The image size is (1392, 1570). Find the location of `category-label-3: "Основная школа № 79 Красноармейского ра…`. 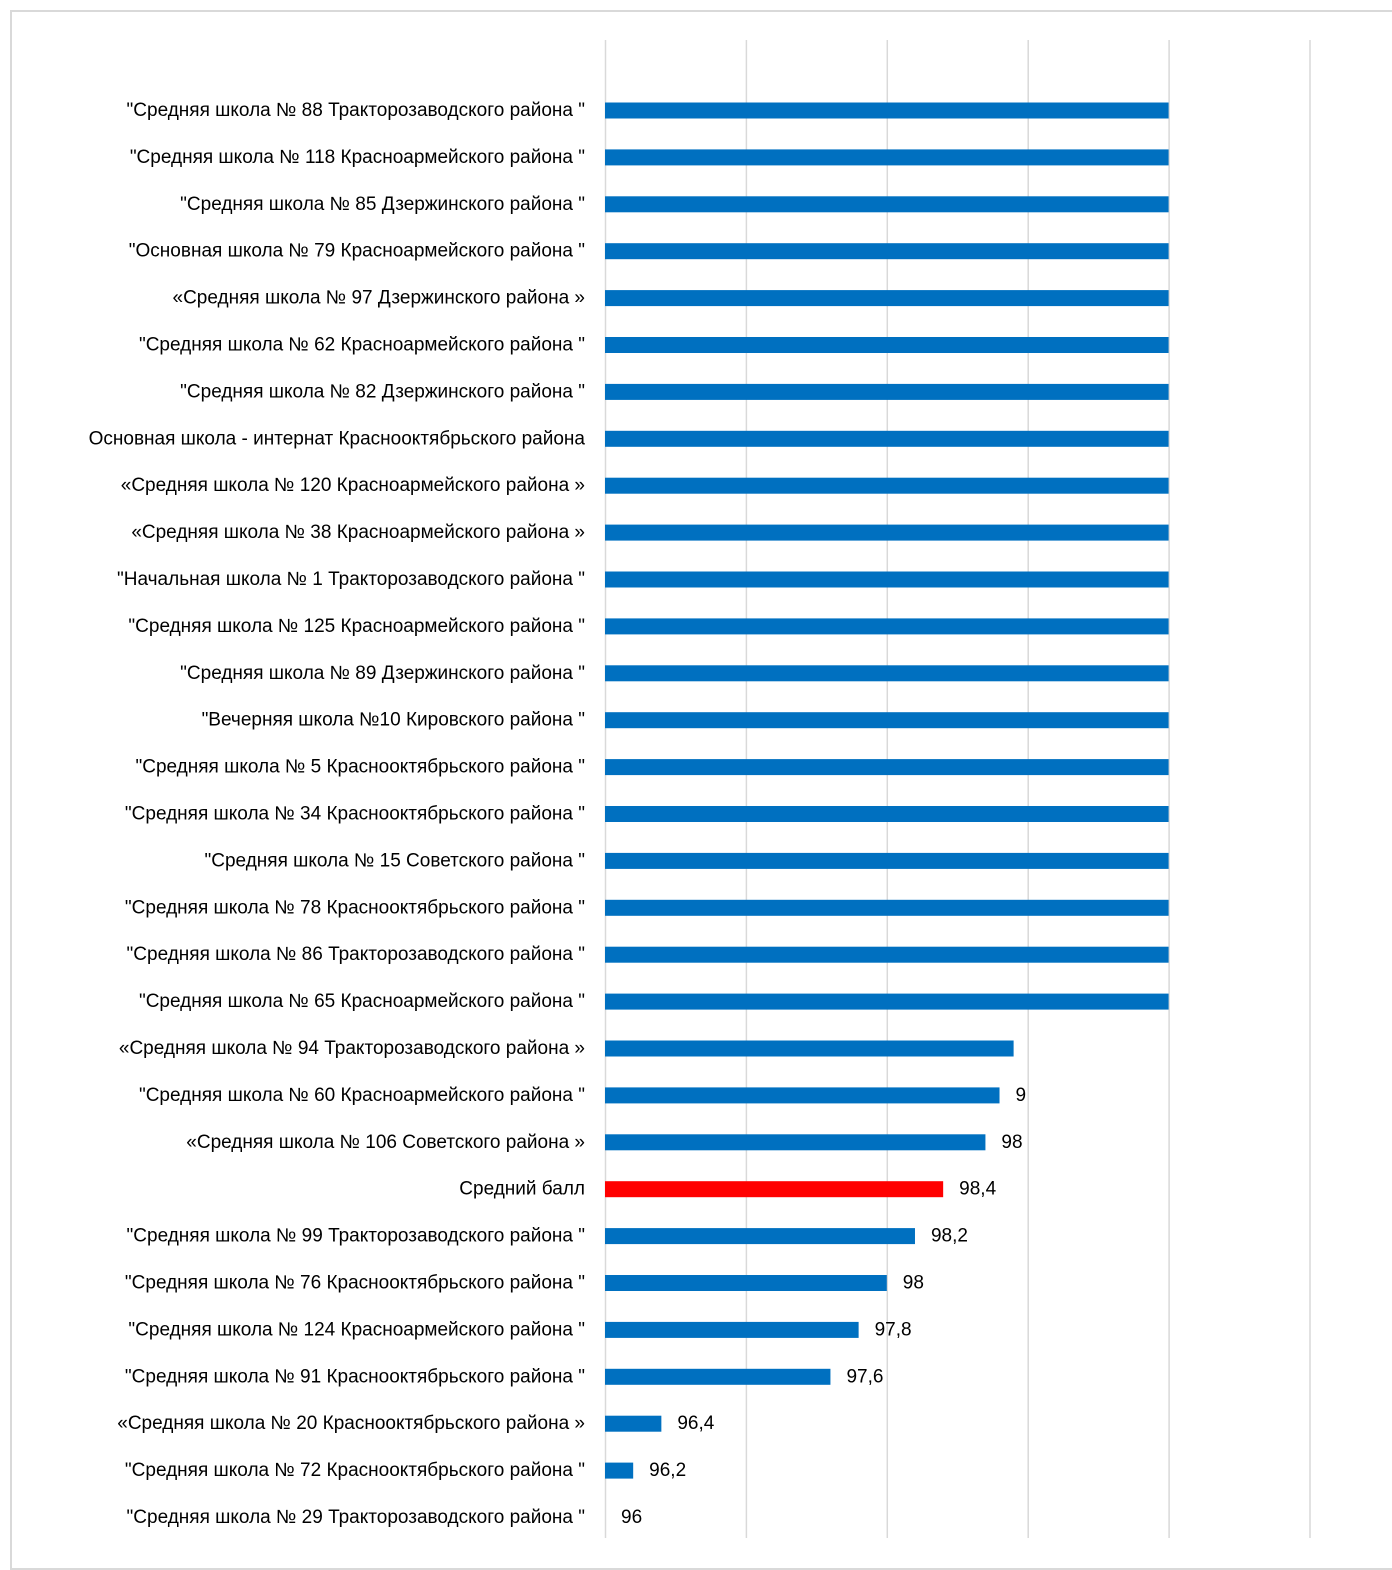

category-label-3: "Основная школа № 79 Красноармейского ра… is located at coordinates (357, 251).